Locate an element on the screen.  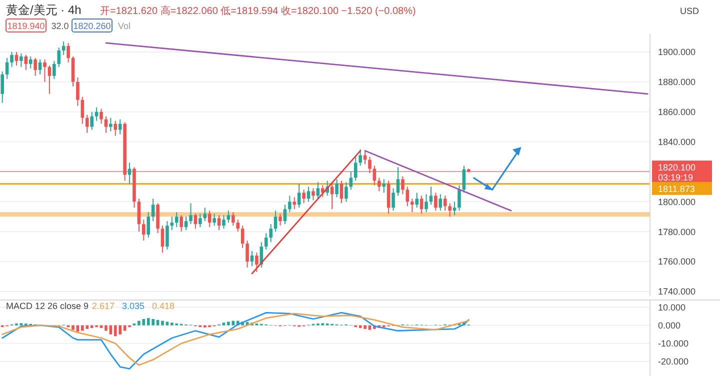
y-tick-label: 1800.000 is located at coordinates (677, 201).